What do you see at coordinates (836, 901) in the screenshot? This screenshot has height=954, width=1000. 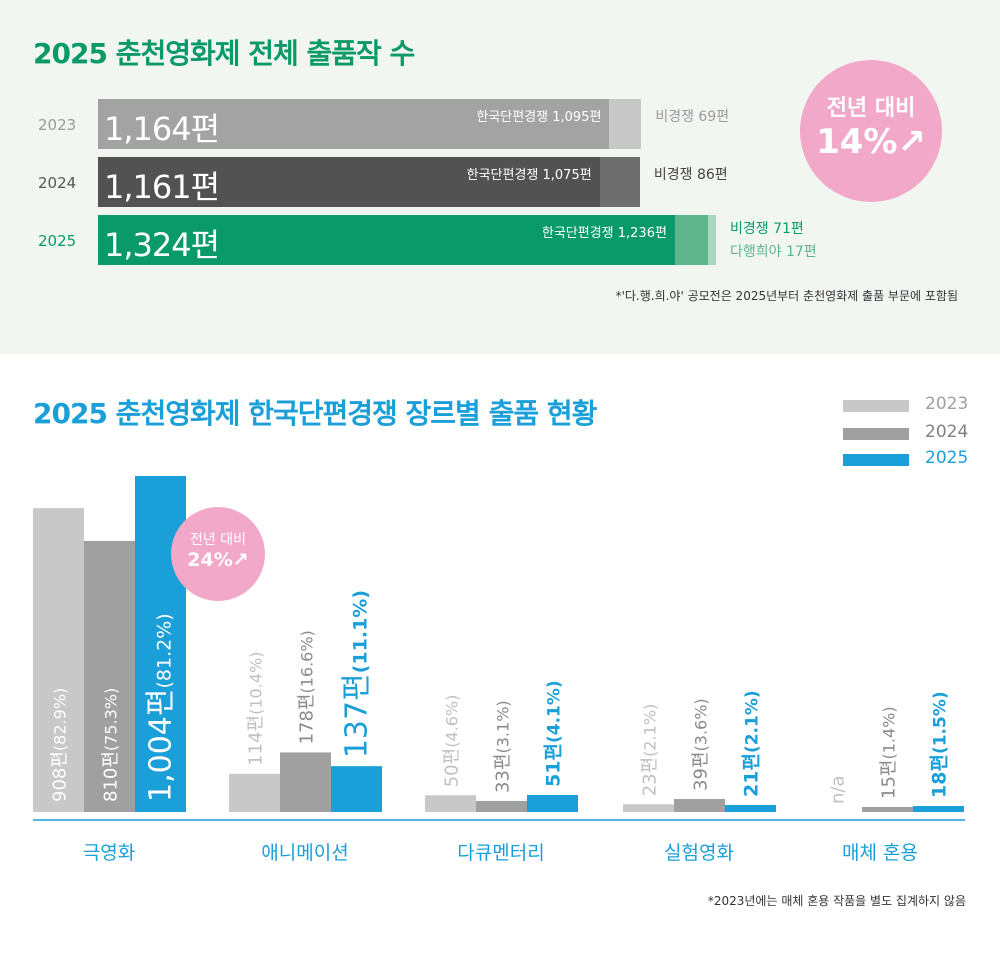 I see `footnote: *2023년에는 매체 혼용 작품을 별도 집계하지 않음` at bounding box center [836, 901].